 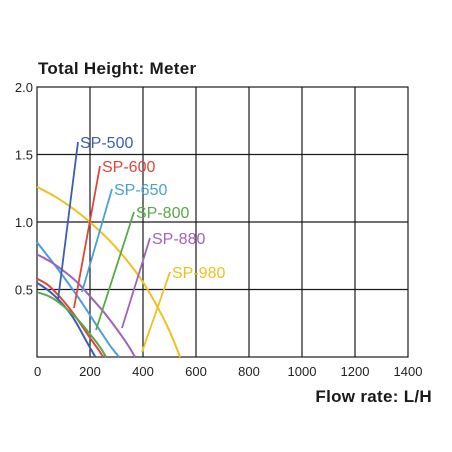 I want to click on y-tick-label: 0.5, so click(x=24, y=290).